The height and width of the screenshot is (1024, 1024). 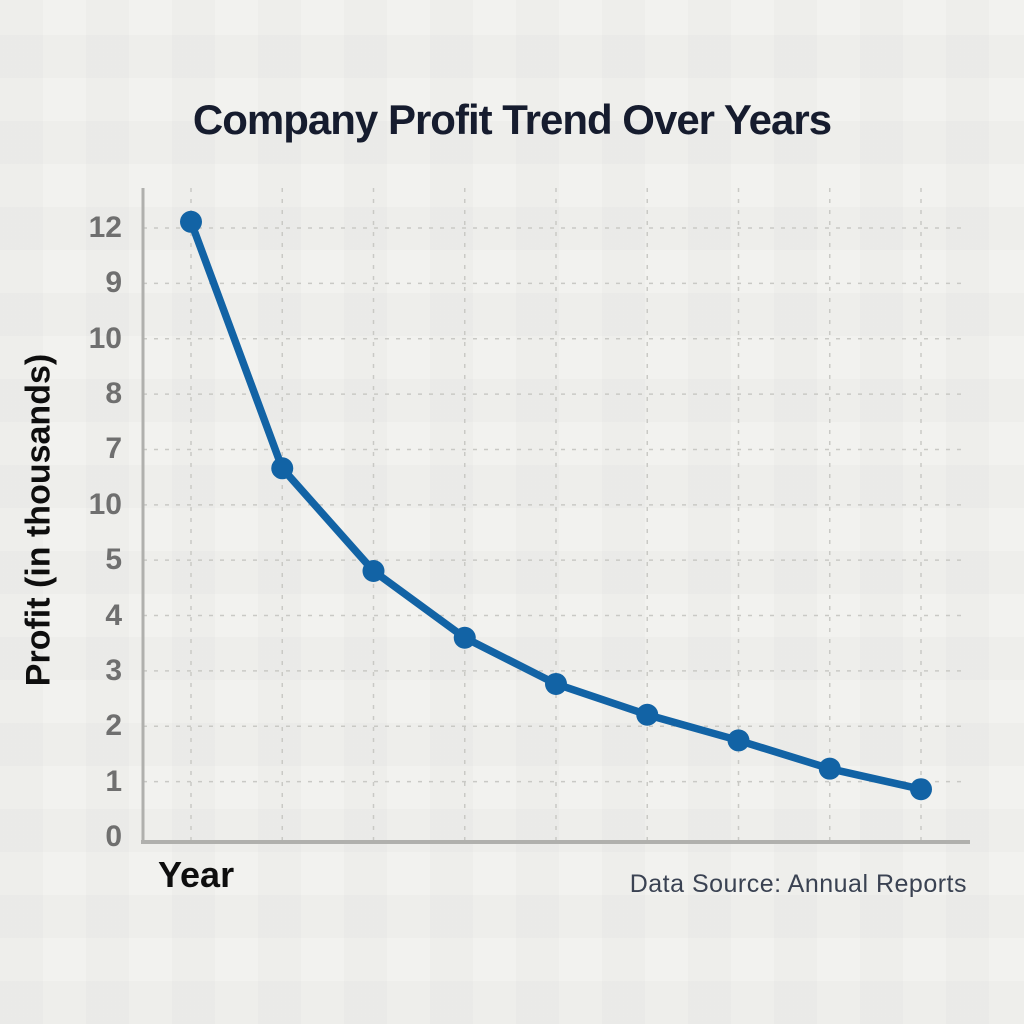 I want to click on y-tick-label: 1, so click(x=113, y=781).